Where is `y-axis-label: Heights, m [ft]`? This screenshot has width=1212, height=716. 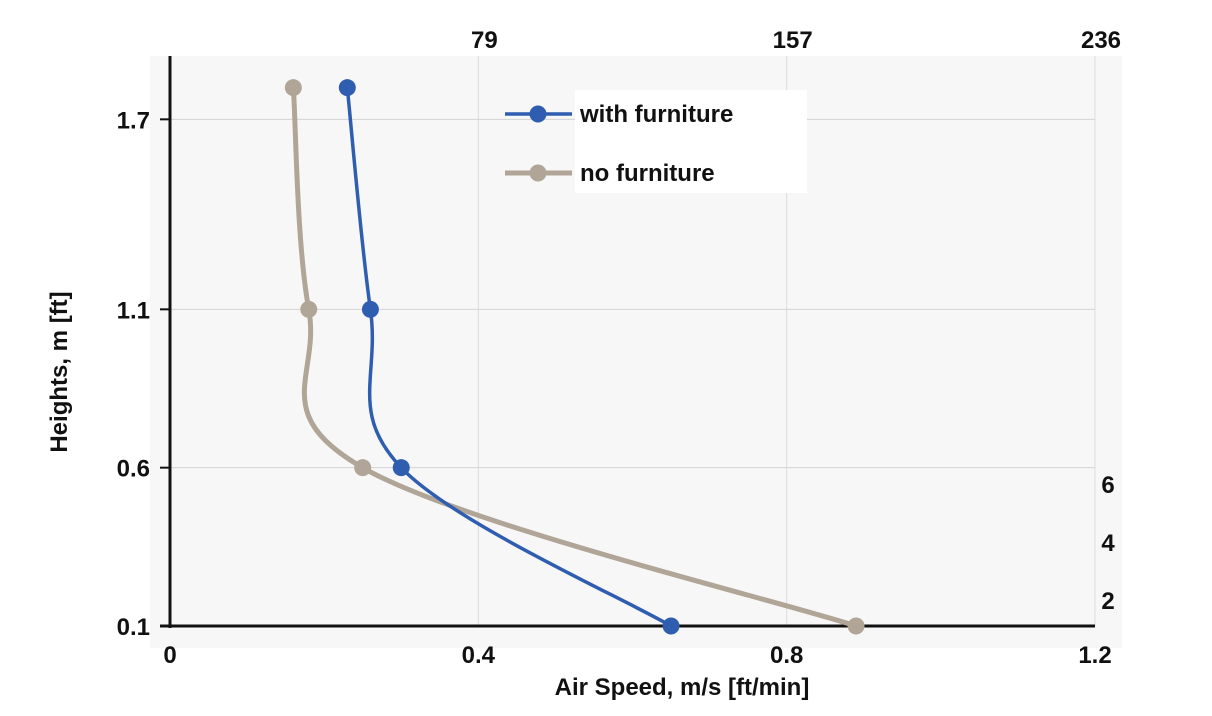 y-axis-label: Heights, m [ft] is located at coordinates (59, 371).